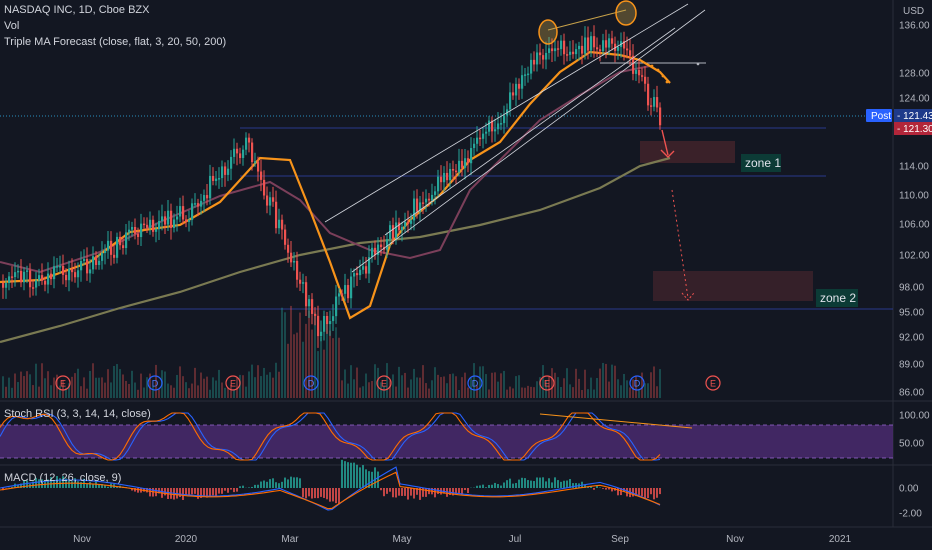 The height and width of the screenshot is (550, 932). Describe the element at coordinates (687, 152) in the screenshot. I see `zone-1-box` at that location.